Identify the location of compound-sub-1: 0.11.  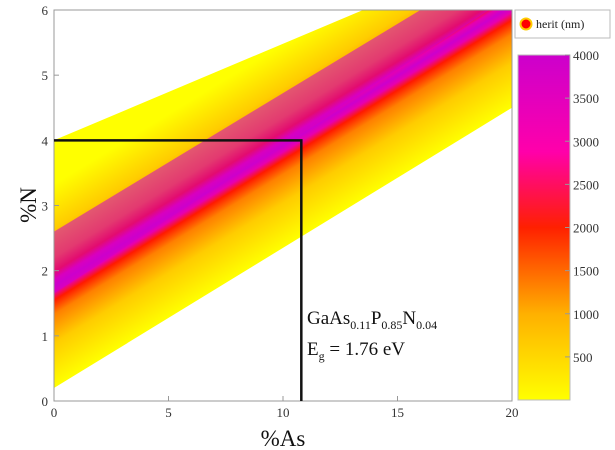
(360, 325).